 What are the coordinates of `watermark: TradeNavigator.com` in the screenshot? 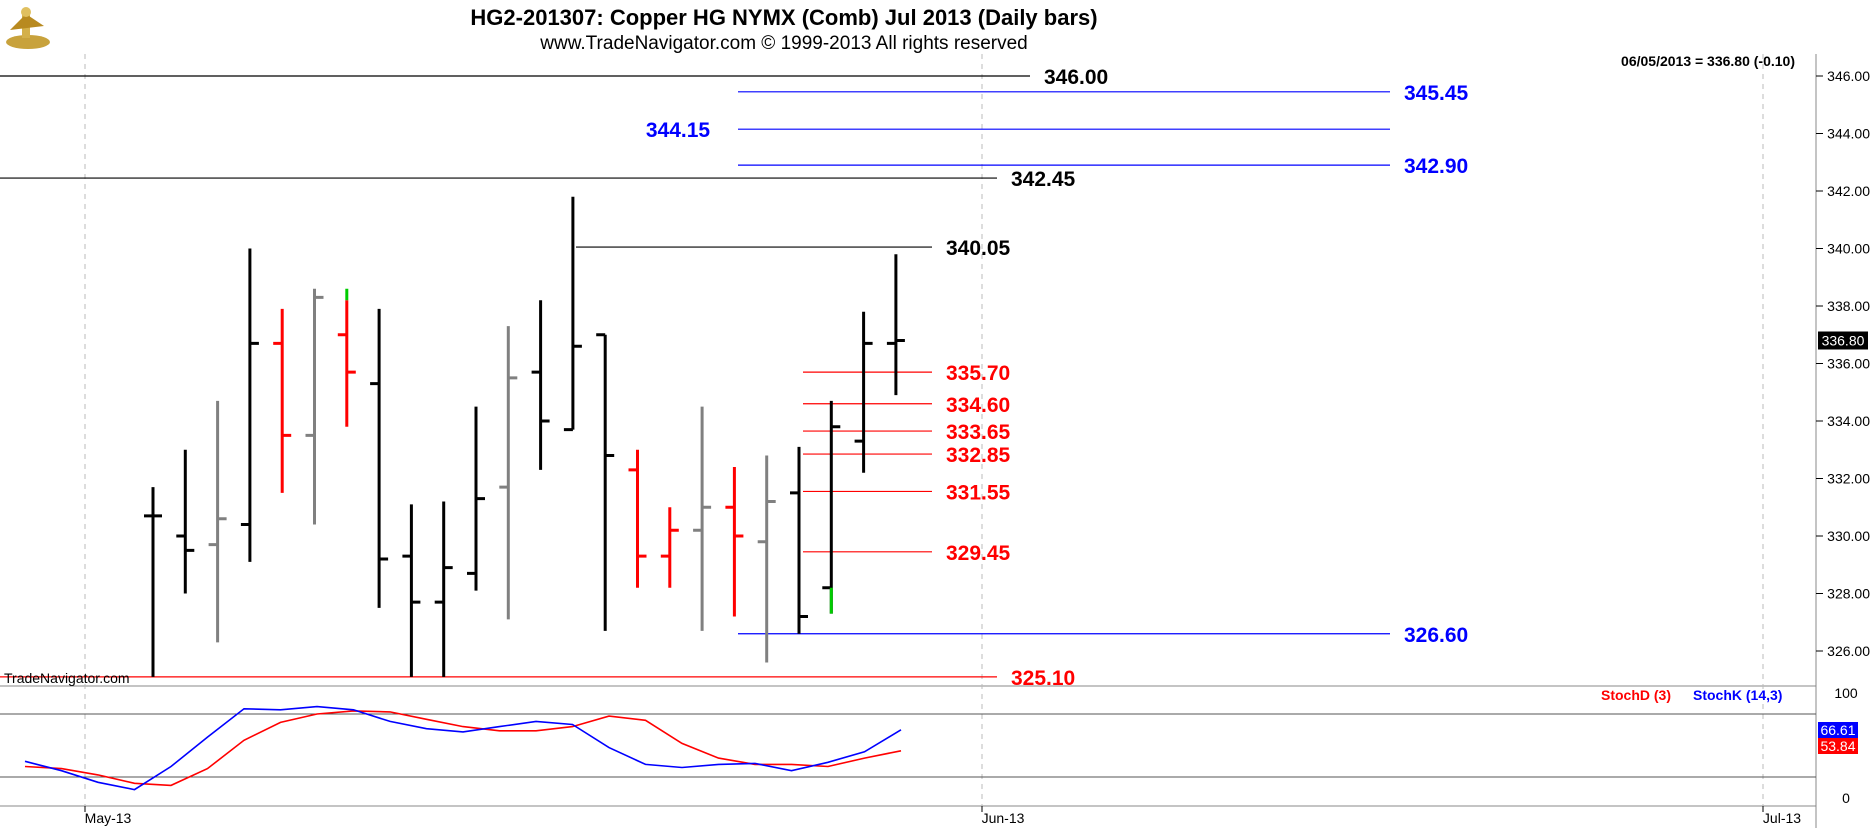 It's located at (67, 678).